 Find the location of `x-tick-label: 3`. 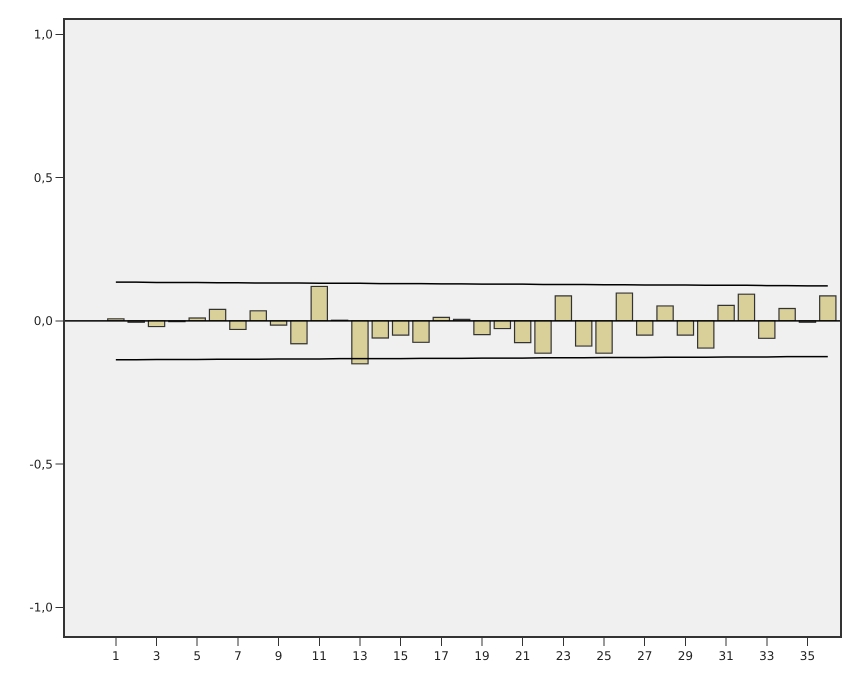

x-tick-label: 3 is located at coordinates (156, 656).